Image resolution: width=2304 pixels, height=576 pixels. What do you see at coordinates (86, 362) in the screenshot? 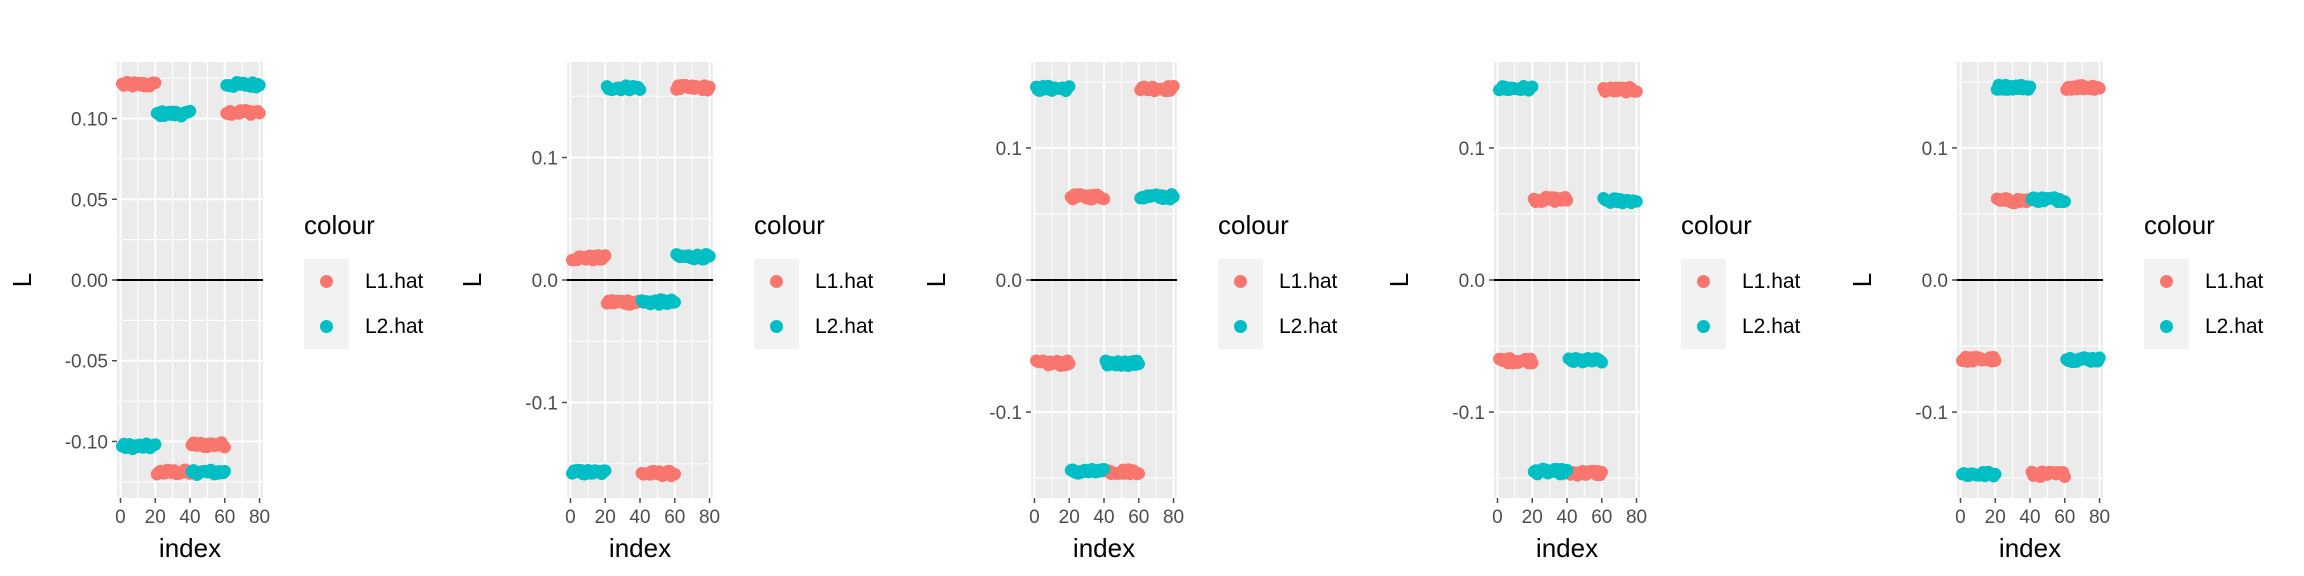
I see `y-tick-label: -0.05` at bounding box center [86, 362].